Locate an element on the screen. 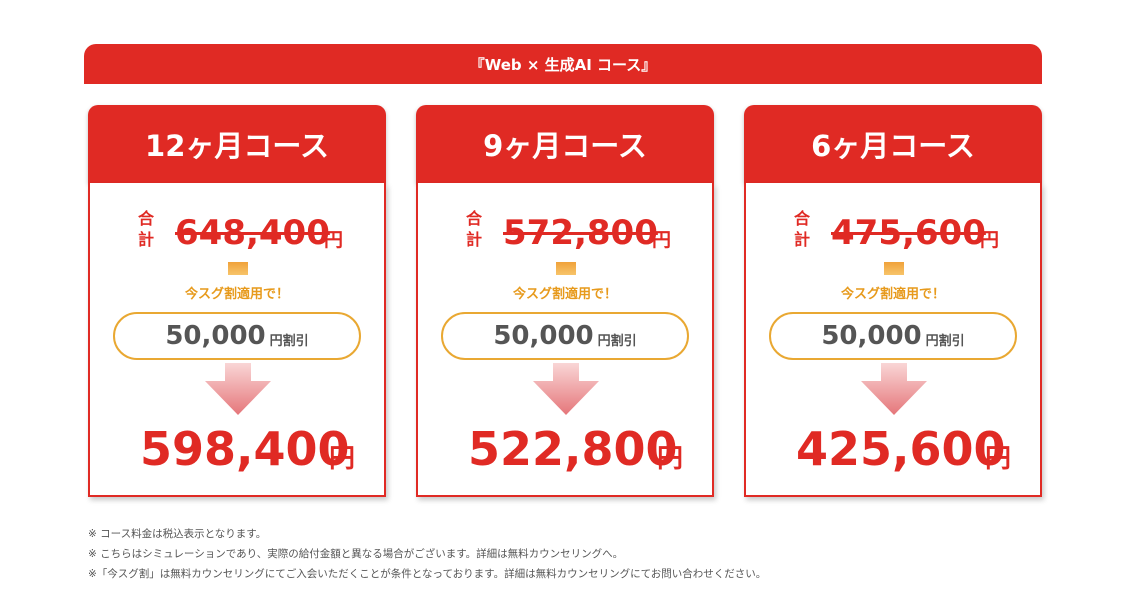  footnote-tax: ※ コース料金は税込表示となります。 is located at coordinates (177, 534).